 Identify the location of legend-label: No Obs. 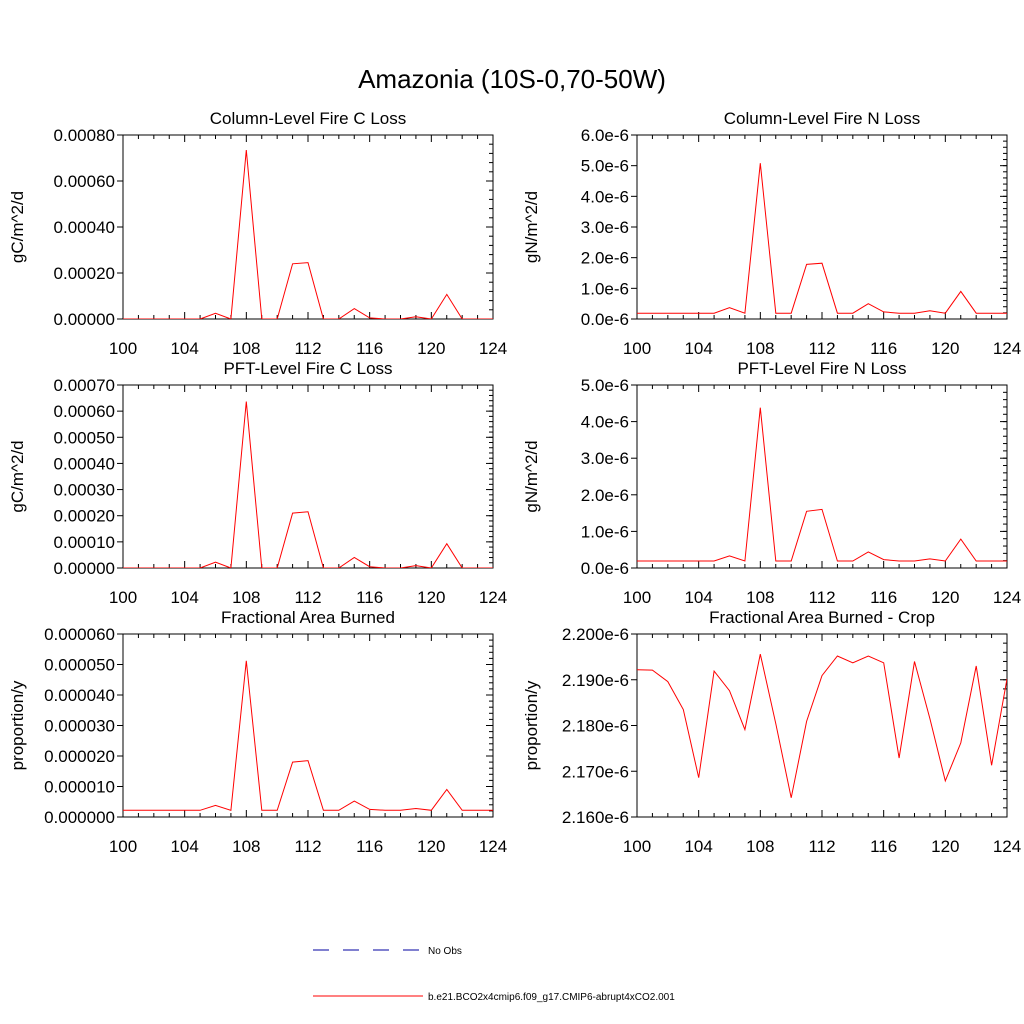
(445, 951).